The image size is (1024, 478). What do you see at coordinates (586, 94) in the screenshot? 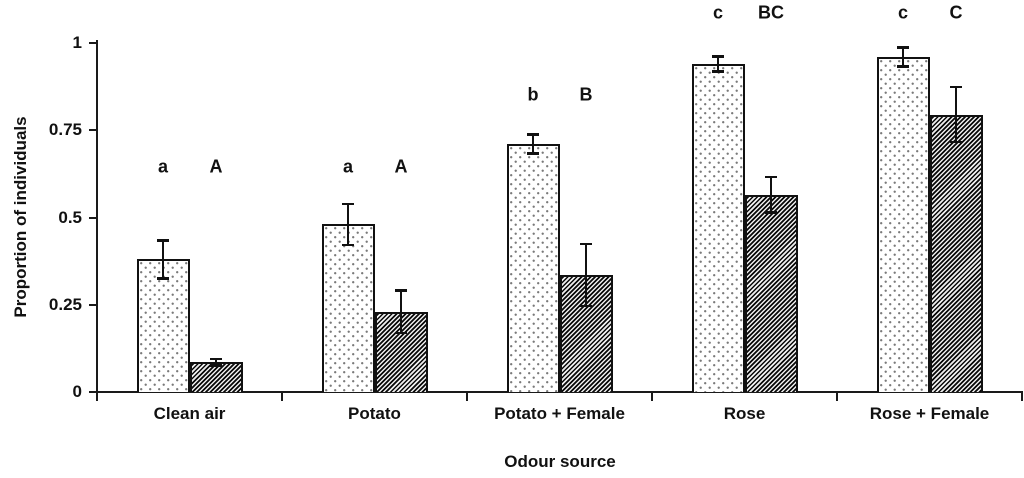
I see `sig-letter-b-potato-female: B` at bounding box center [586, 94].